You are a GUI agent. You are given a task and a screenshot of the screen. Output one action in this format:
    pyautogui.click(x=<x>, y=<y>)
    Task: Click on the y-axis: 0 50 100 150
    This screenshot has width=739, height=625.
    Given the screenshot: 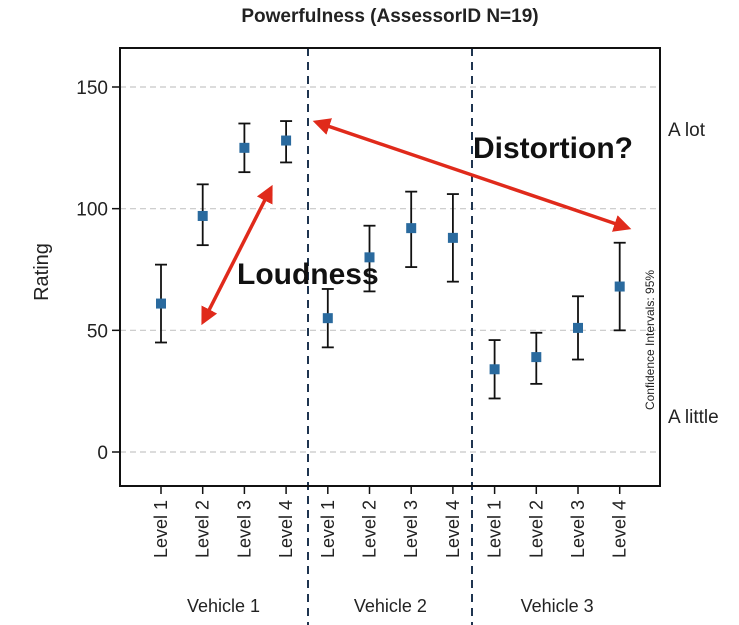 What is the action you would take?
    pyautogui.click(x=98, y=271)
    